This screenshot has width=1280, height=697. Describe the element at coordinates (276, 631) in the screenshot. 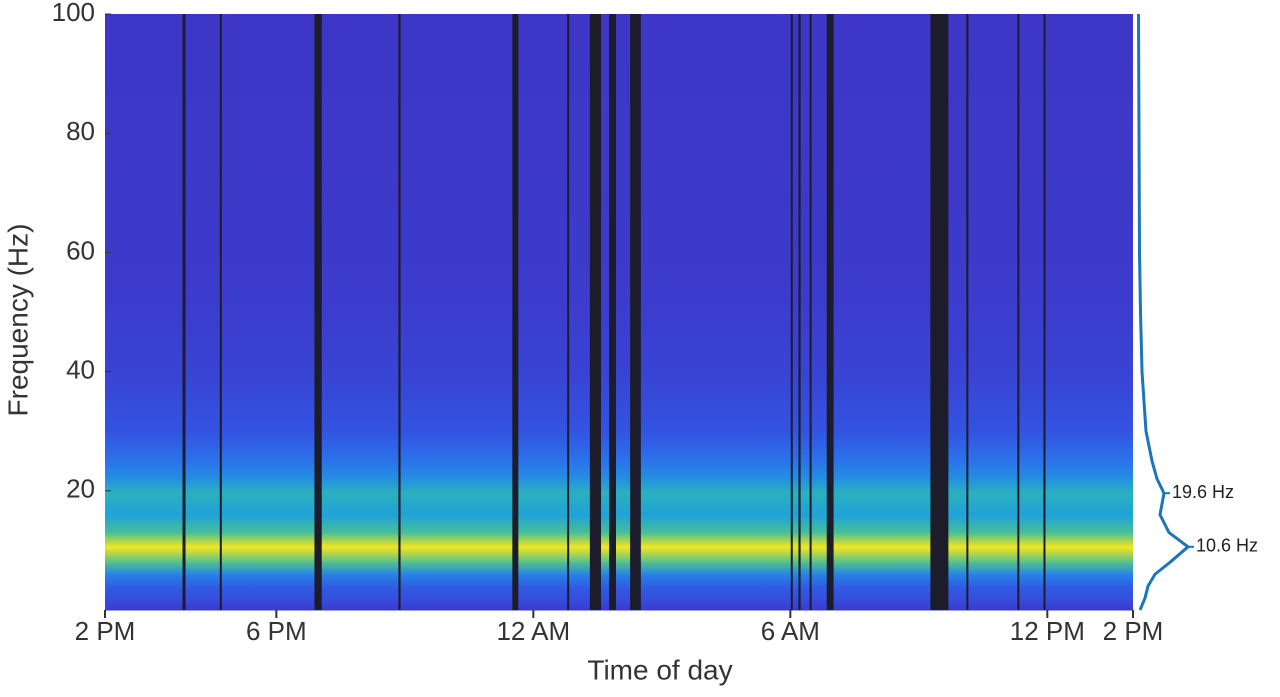

I see `x-tick-label: 6 PM` at that location.